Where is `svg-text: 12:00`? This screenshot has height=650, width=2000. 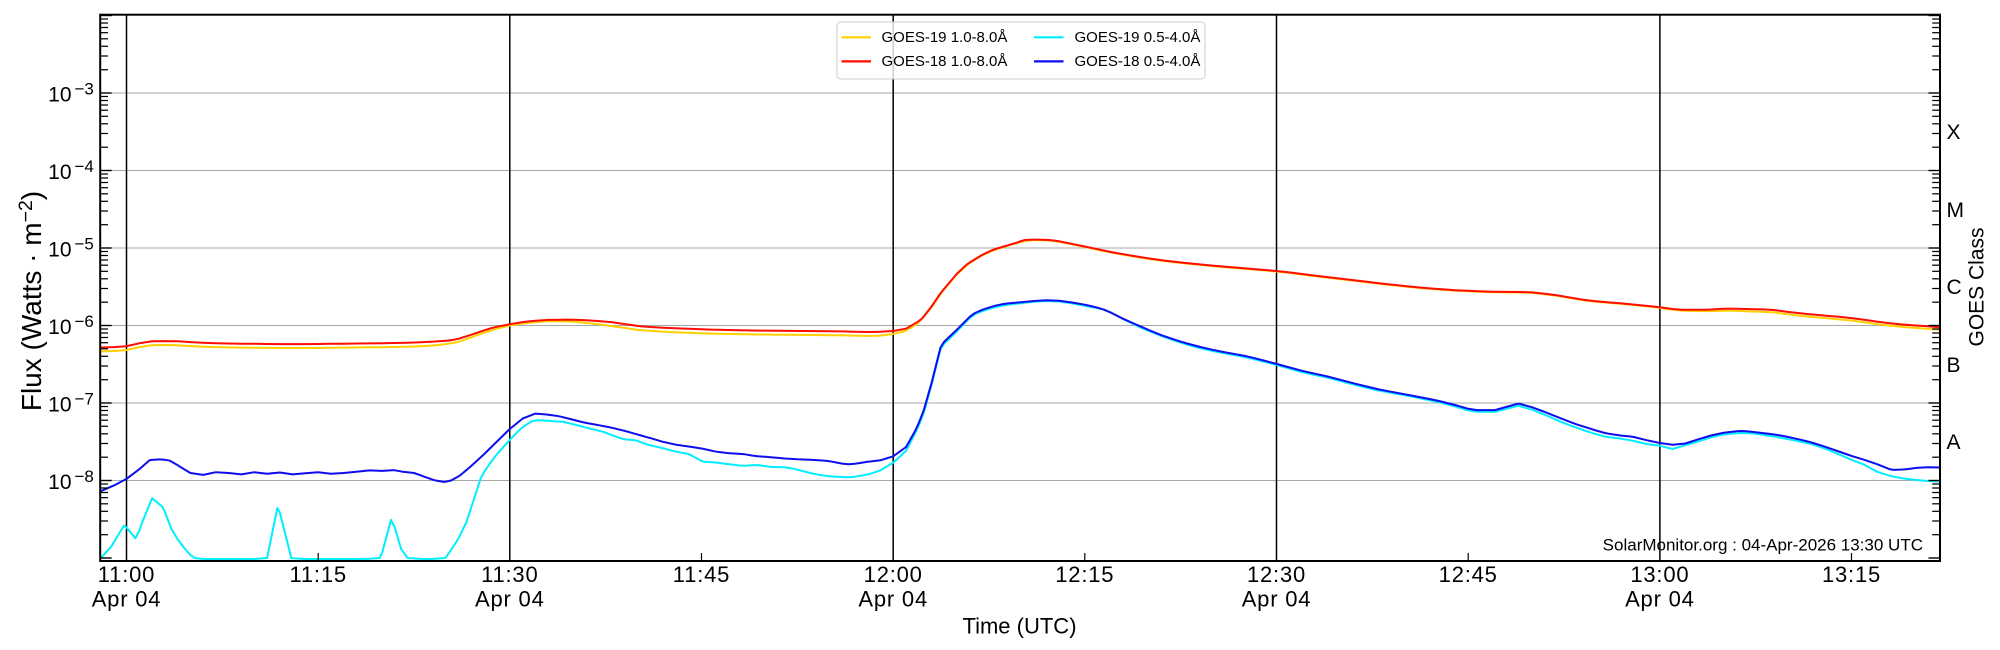
svg-text: 12:00 is located at coordinates (893, 574).